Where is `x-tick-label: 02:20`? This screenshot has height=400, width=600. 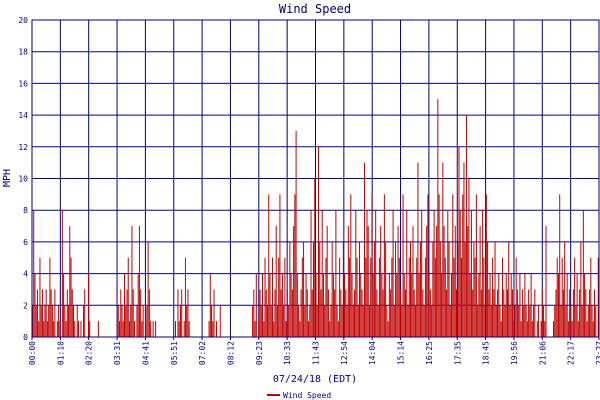
x-tick-label: 02:20 is located at coordinates (89, 353).